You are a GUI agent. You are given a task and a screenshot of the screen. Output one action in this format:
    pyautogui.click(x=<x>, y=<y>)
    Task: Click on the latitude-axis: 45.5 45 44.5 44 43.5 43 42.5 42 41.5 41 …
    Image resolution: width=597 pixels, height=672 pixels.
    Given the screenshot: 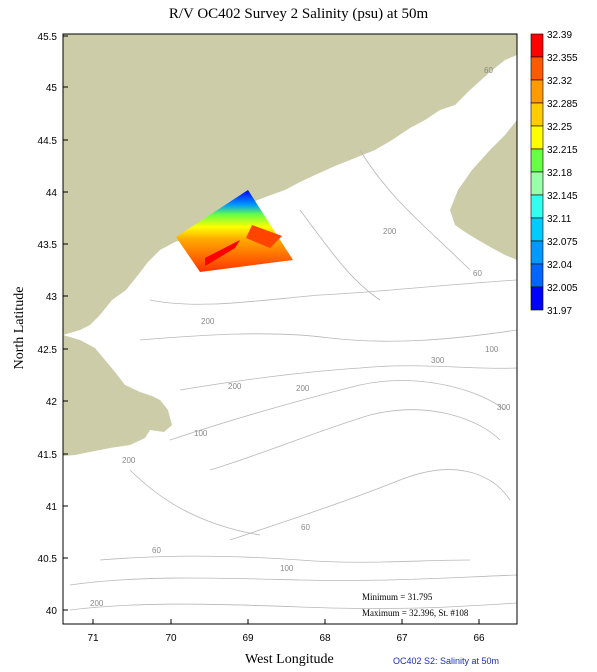 What is the action you would take?
    pyautogui.click(x=53, y=324)
    